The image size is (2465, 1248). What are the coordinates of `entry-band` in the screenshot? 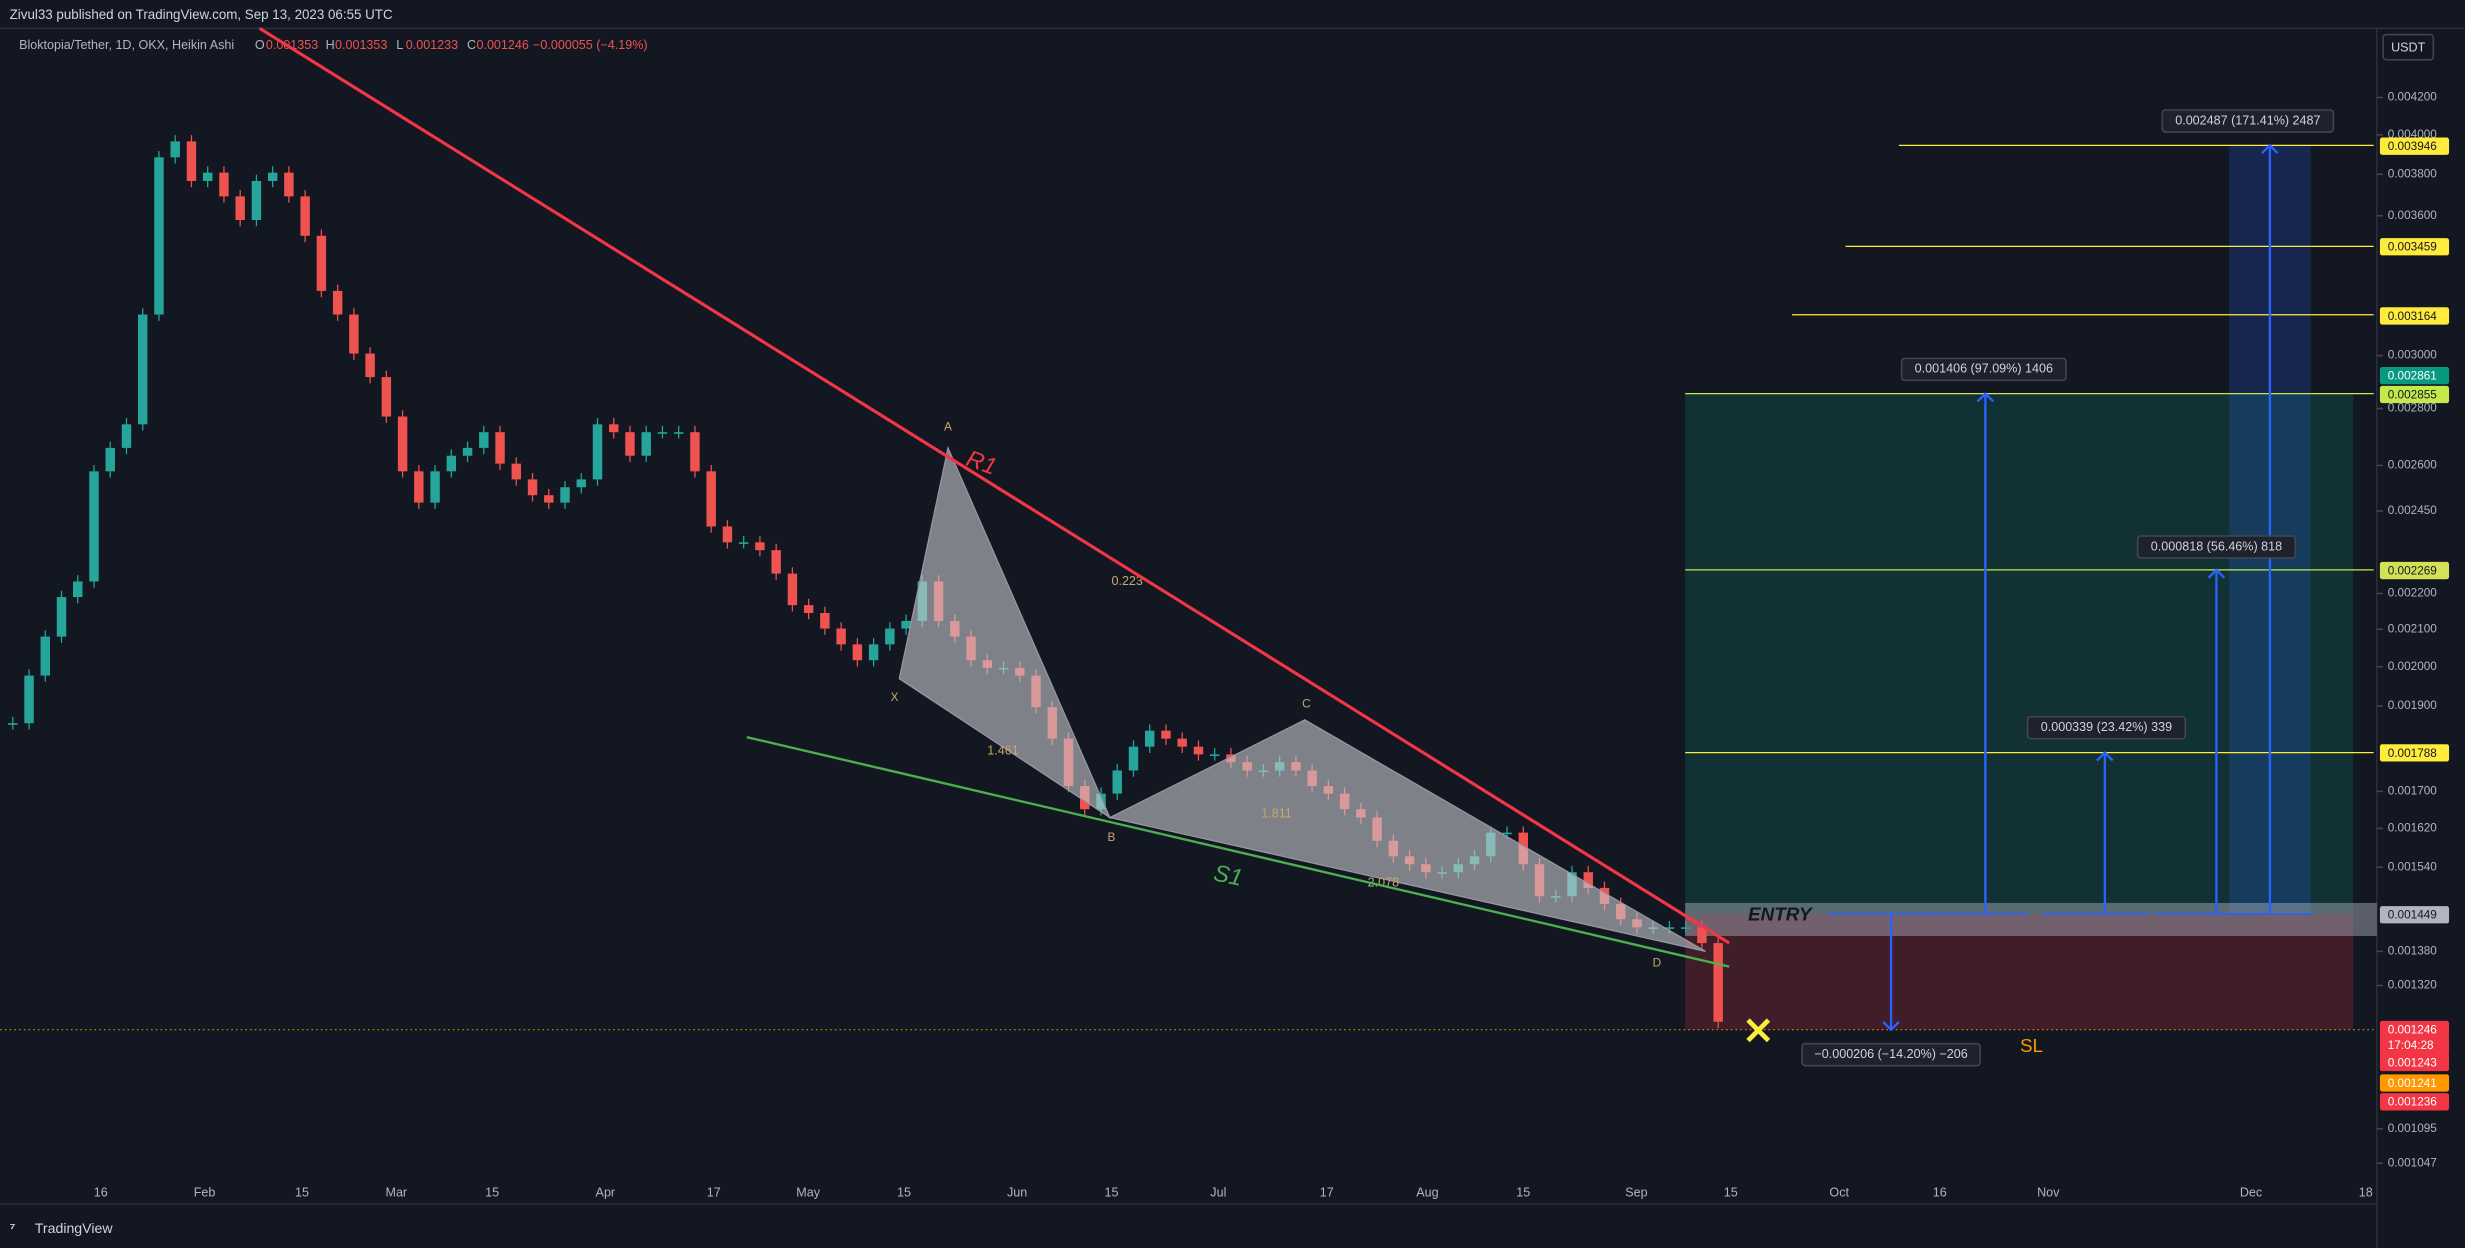 It's located at (2031, 919).